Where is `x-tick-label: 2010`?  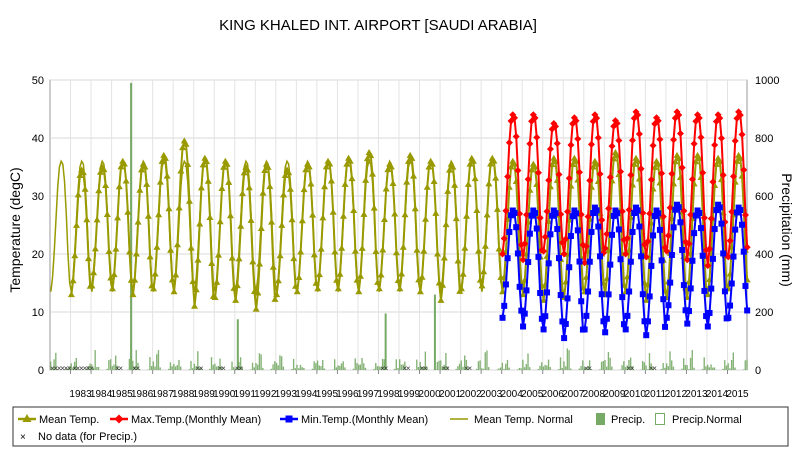 x-tick-label: 2010 is located at coordinates (635, 394).